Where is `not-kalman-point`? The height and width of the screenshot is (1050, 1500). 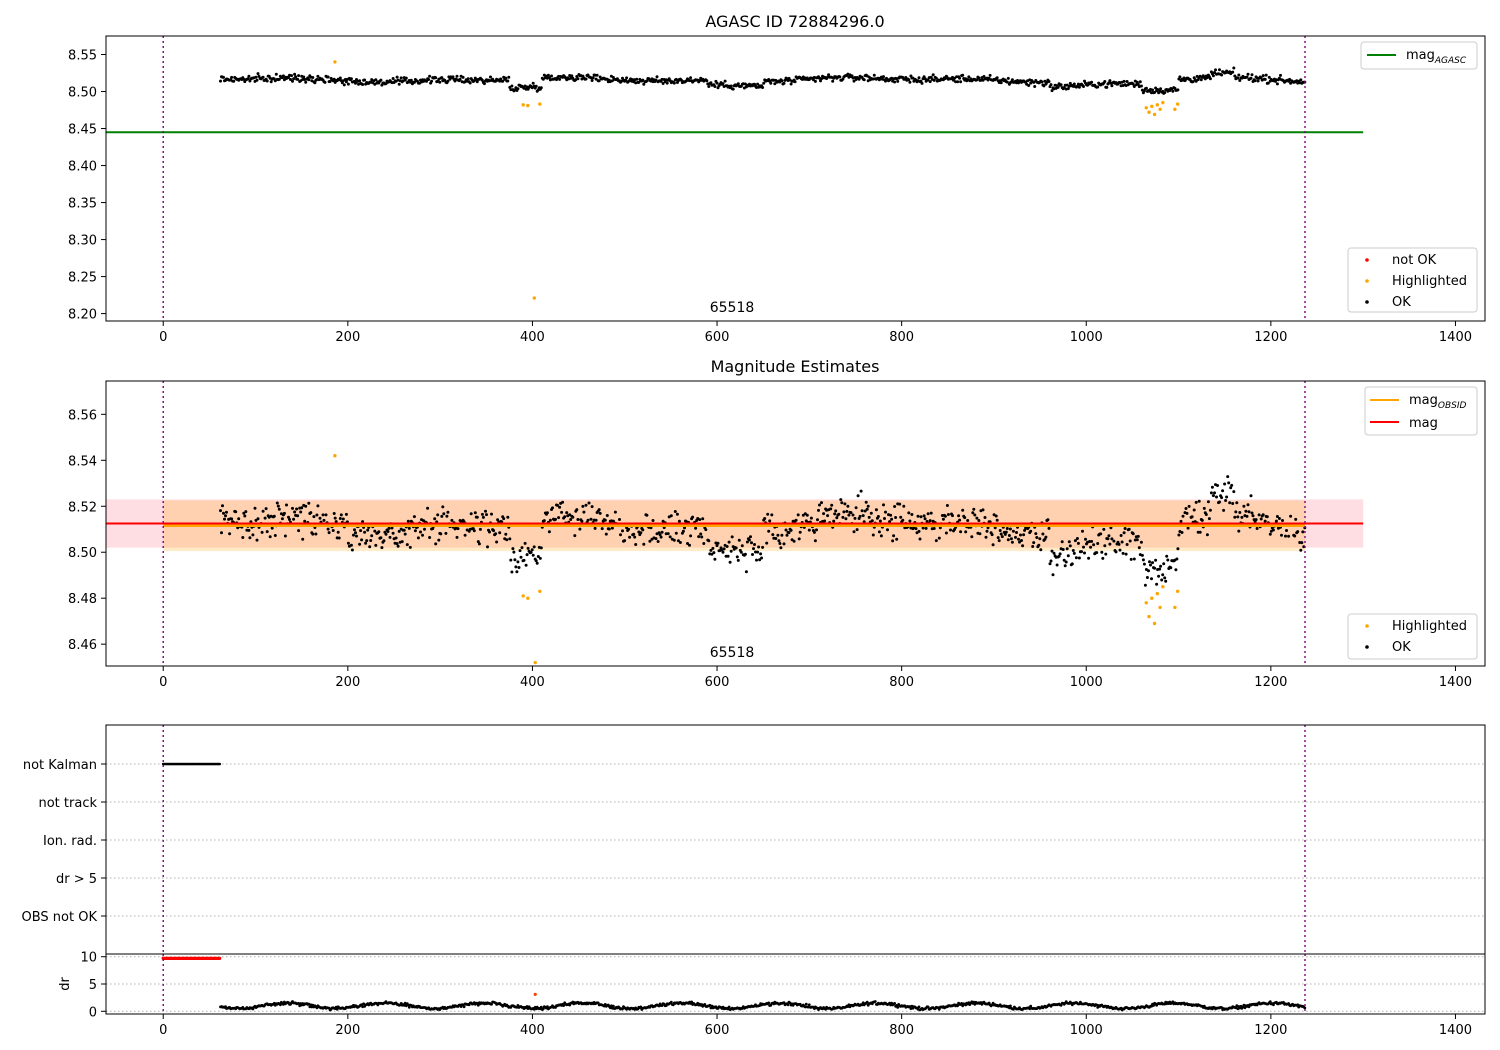 not-kalman-point is located at coordinates (219, 764).